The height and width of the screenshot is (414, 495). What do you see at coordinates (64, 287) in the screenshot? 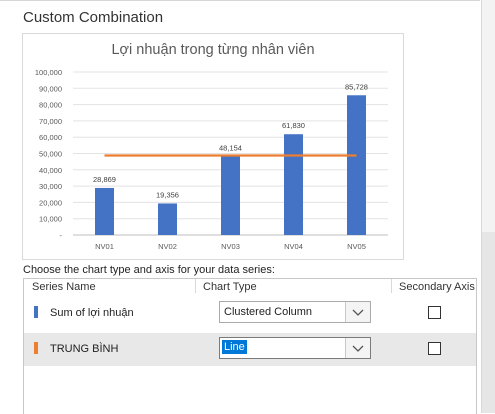
I see `column-header-series-name: Series Name` at bounding box center [64, 287].